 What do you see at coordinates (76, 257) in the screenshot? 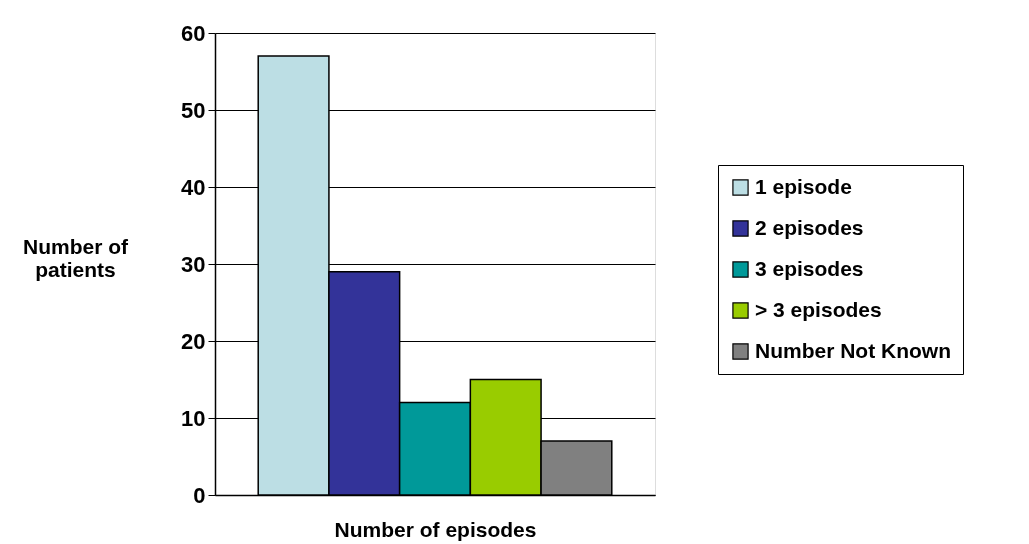
I see `y-axis-title: Number of patients` at bounding box center [76, 257].